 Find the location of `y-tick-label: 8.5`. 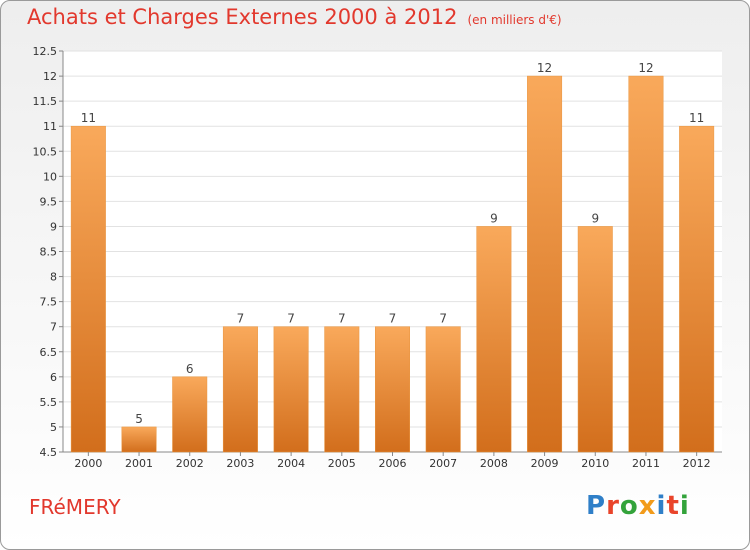

y-tick-label: 8.5 is located at coordinates (49, 252).